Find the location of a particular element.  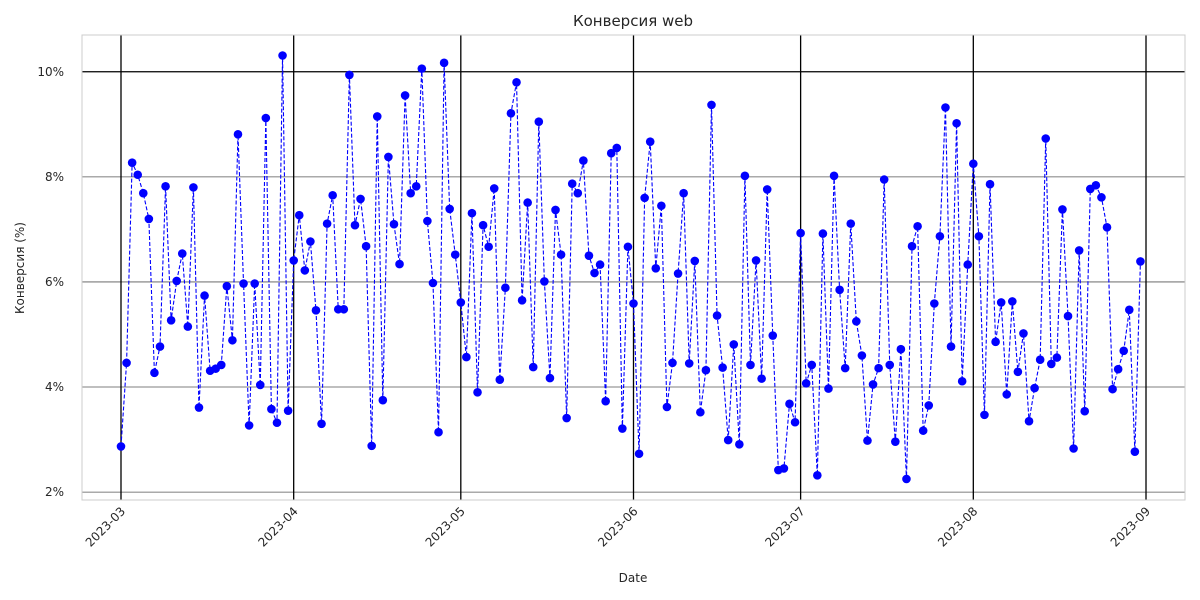

x-tick-label: 2023-09 is located at coordinates (1130, 526).